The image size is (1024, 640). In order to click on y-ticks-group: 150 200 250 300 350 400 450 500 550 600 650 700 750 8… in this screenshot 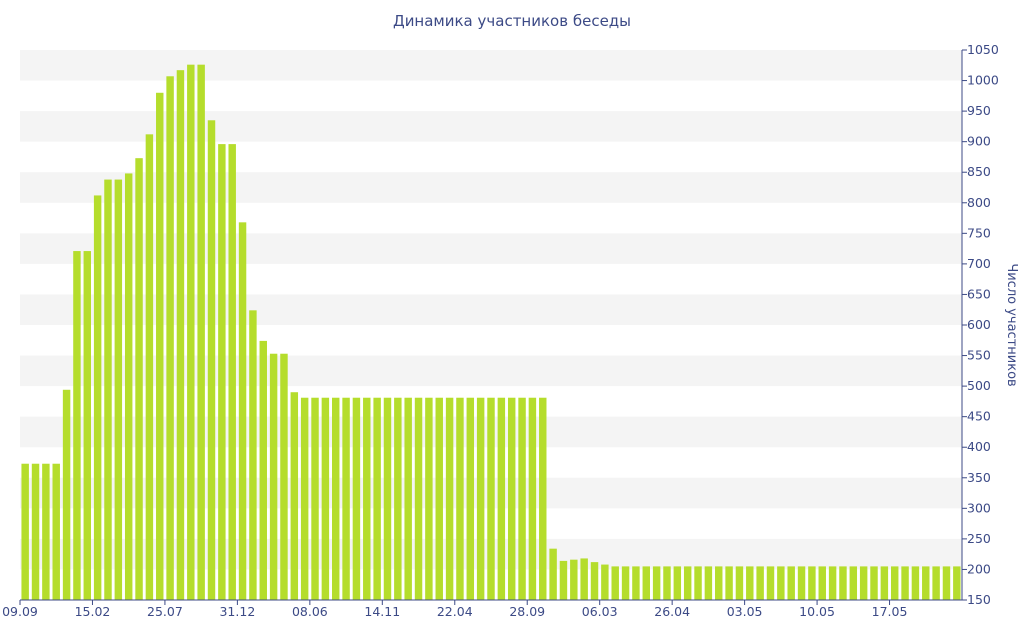, I will do `click(980, 324)`.